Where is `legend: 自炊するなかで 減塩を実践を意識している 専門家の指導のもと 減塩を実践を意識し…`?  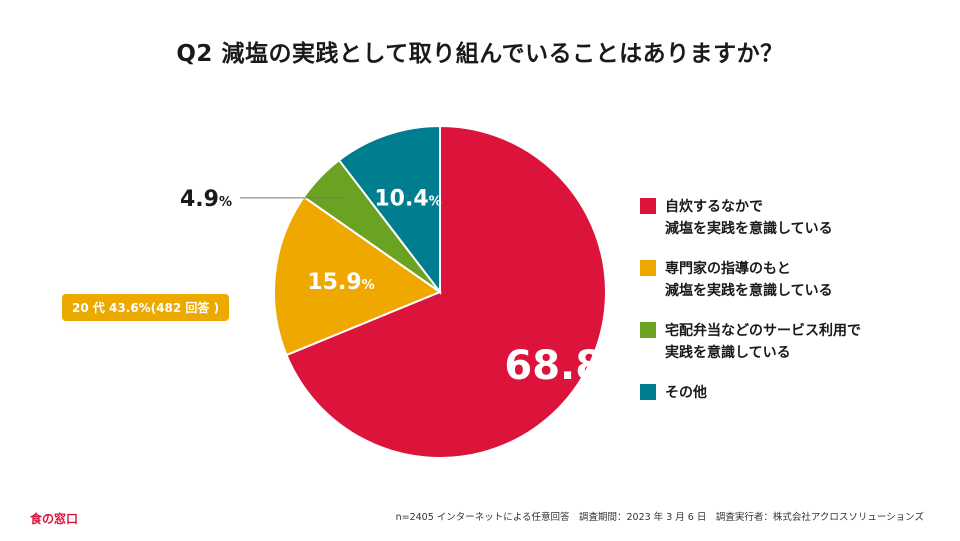
legend: 自炊するなかで 減塩を実践を意識している 専門家の指導のもと 減塩を実践を意識し… is located at coordinates (790, 309).